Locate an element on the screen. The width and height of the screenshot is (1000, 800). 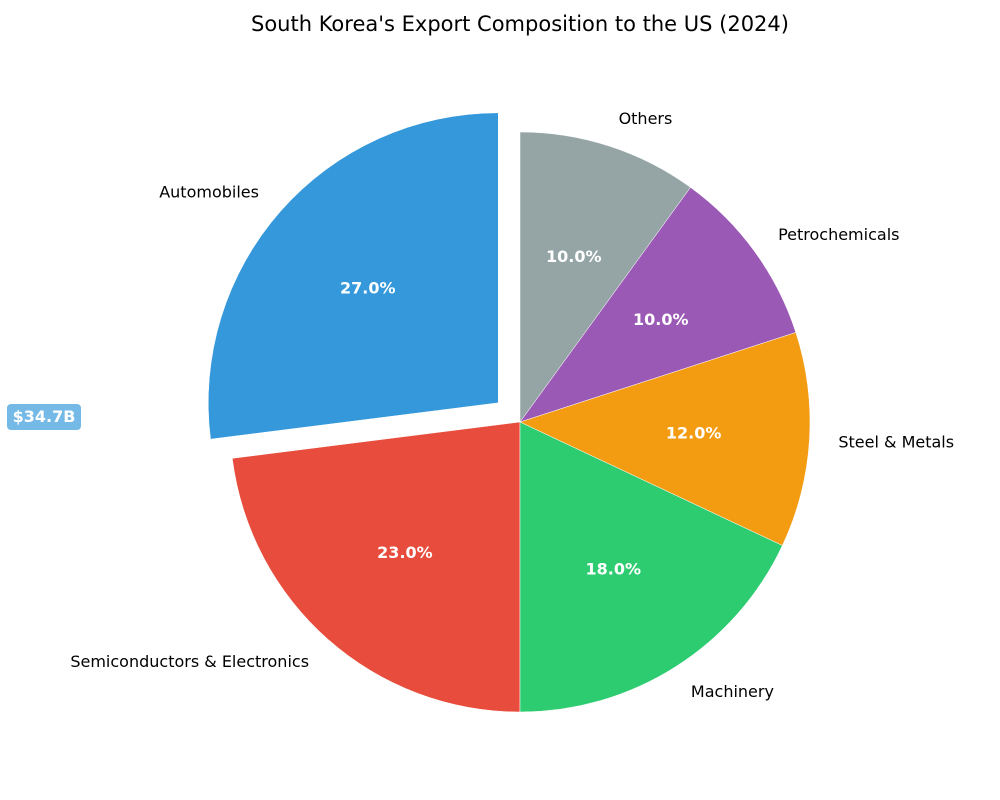
category-label-others: Others is located at coordinates (646, 118).